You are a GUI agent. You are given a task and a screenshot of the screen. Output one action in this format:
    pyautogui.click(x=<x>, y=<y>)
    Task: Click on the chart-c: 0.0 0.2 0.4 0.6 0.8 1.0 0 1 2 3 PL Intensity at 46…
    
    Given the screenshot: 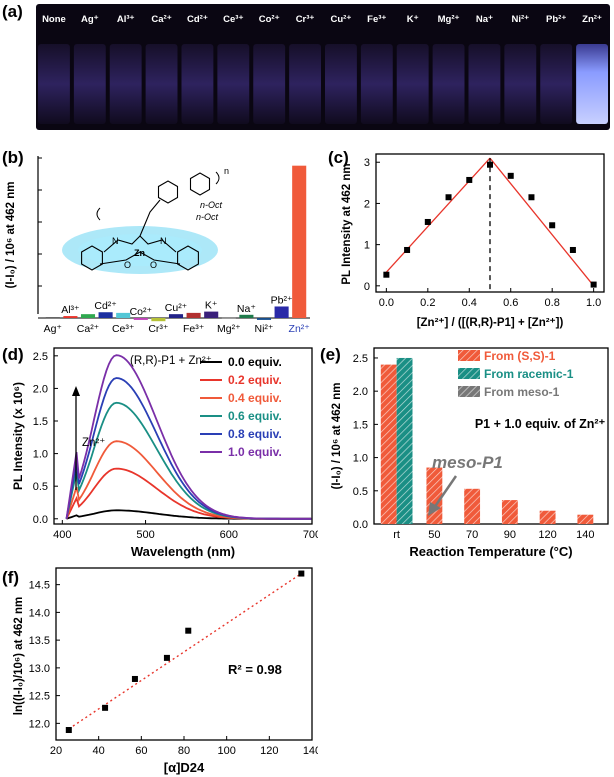 What is the action you would take?
    pyautogui.click(x=473, y=241)
    